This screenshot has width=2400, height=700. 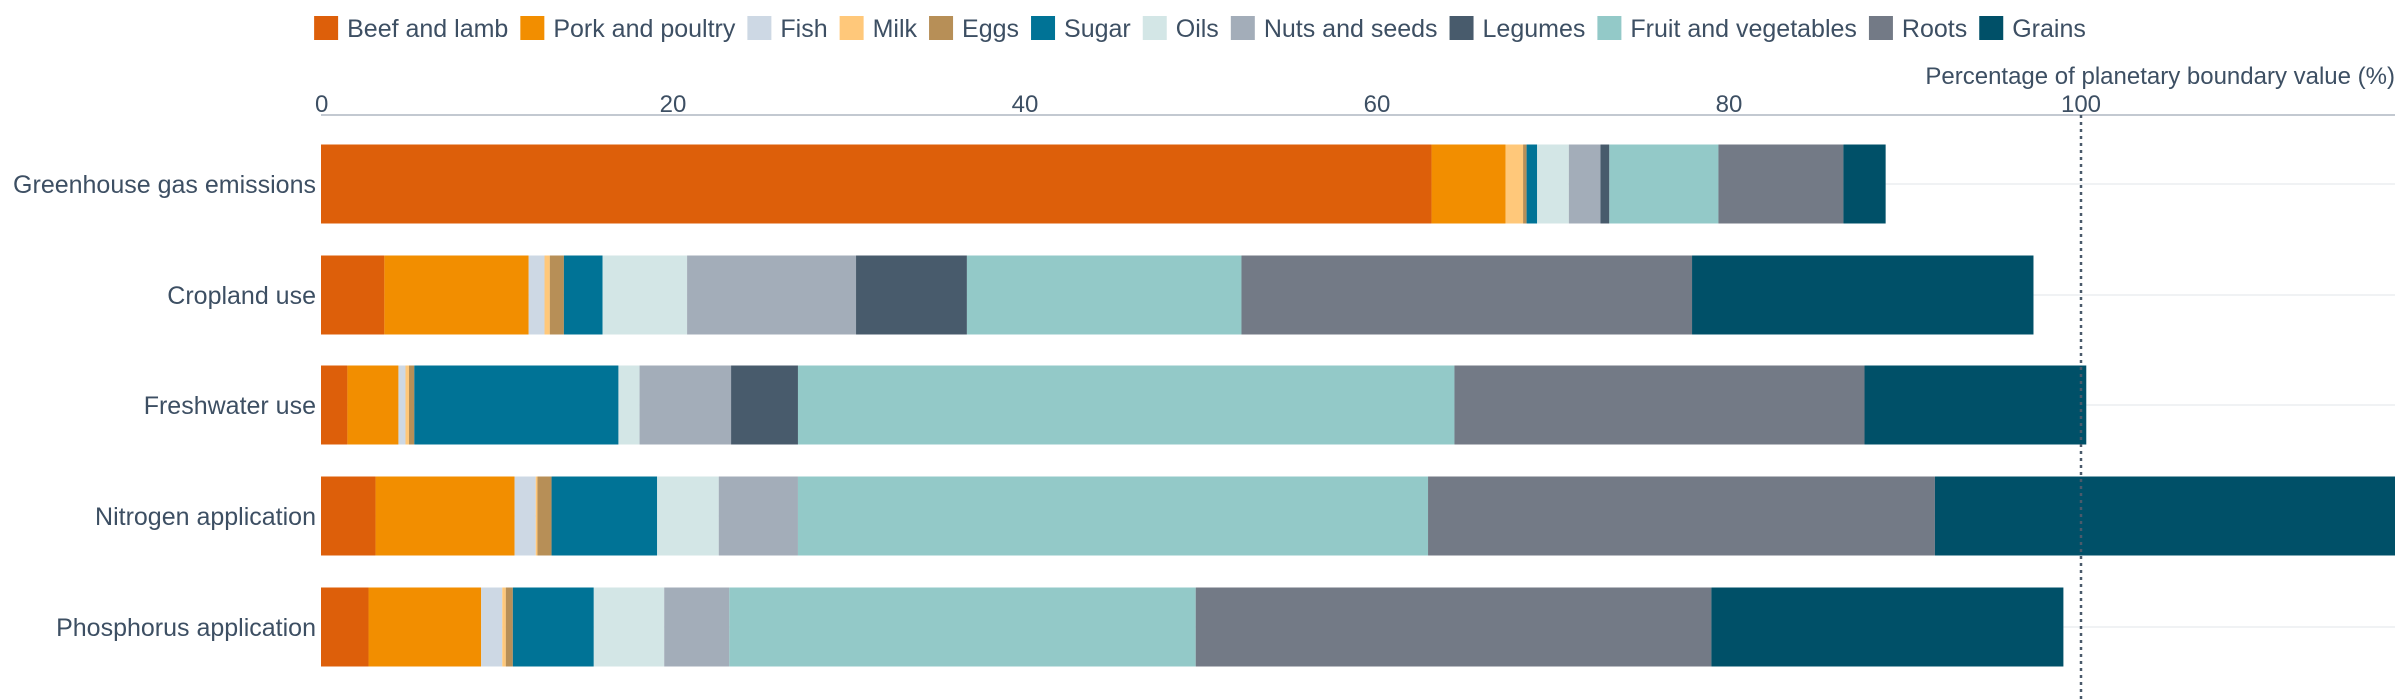 What do you see at coordinates (164, 185) in the screenshot?
I see `category-label: Greenhouse gas emissions` at bounding box center [164, 185].